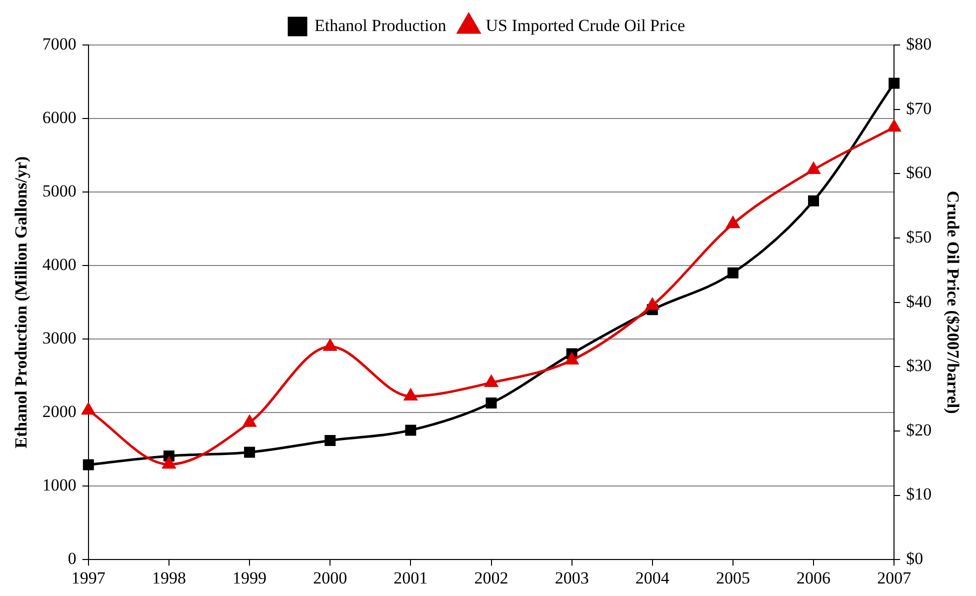  Describe the element at coordinates (919, 236) in the screenshot. I see `y2-tick-label: $50` at that location.